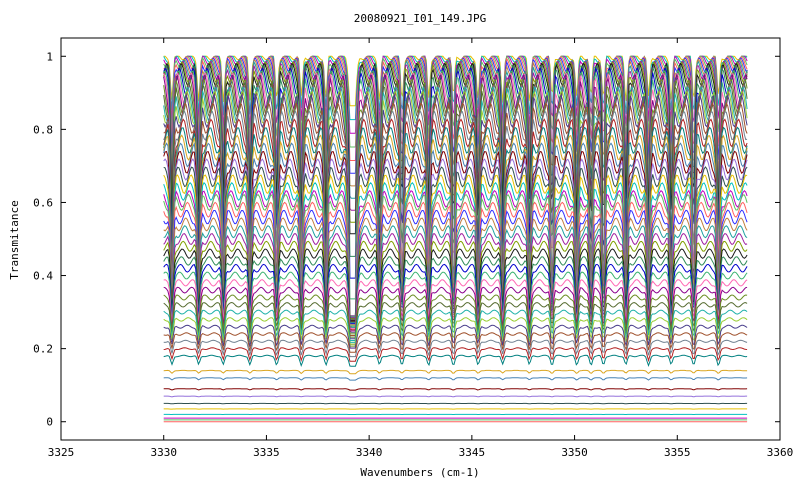 Image resolution: width=800 pixels, height=480 pixels. I want to click on y-tick-label: 0.8, so click(43, 129).